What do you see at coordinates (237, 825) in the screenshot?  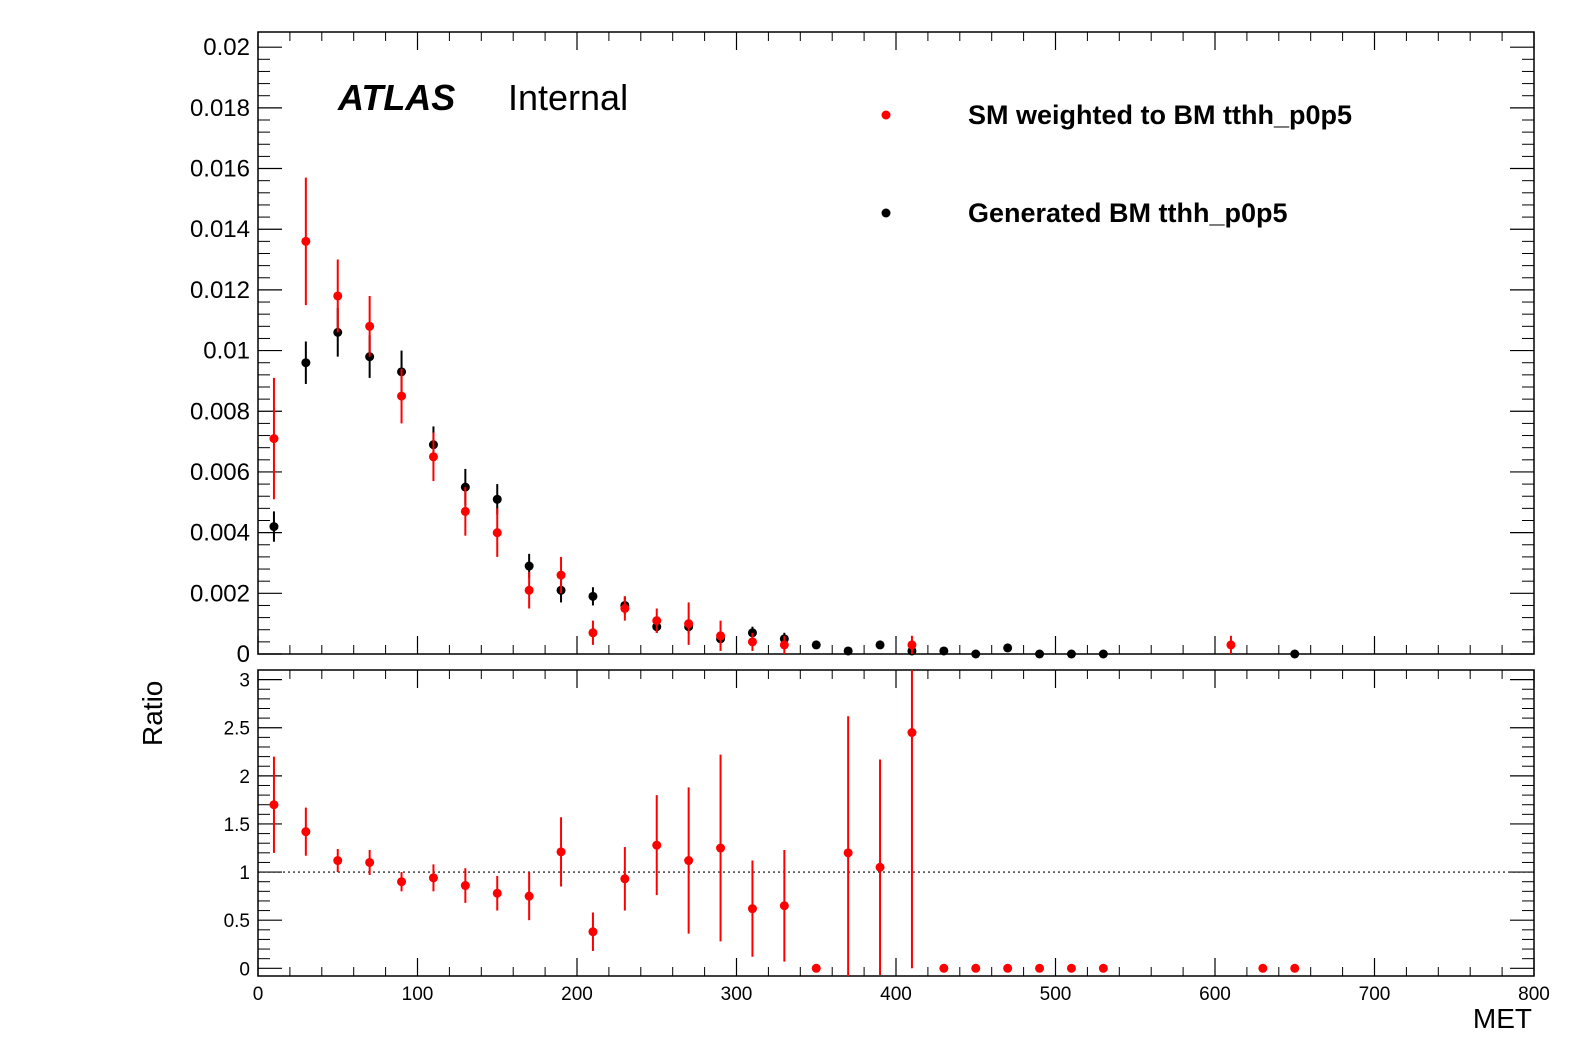 I see `bottom-y-tick-label: 1.5` at bounding box center [237, 825].